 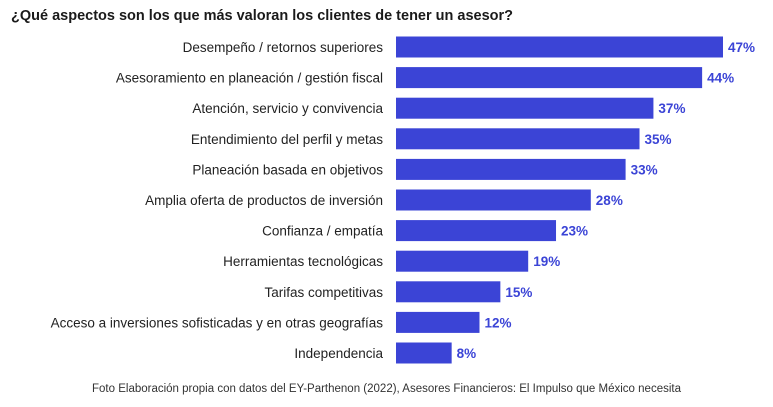 What do you see at coordinates (497, 322) in the screenshot?
I see `value-label: 12%` at bounding box center [497, 322].